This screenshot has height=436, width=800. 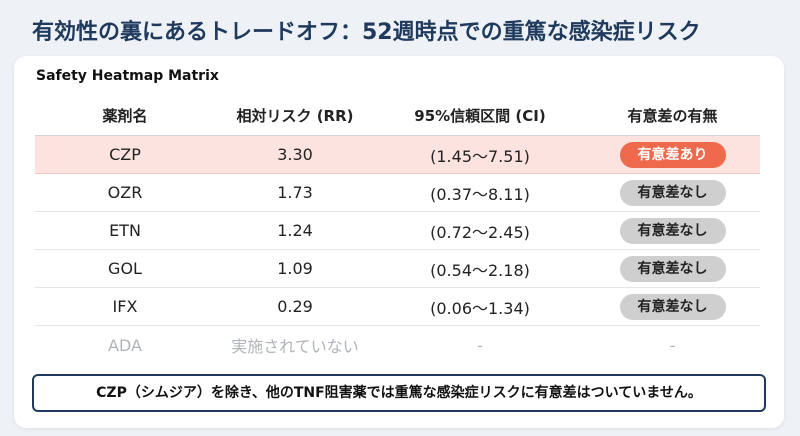 What do you see at coordinates (295, 306) in the screenshot?
I see `relative-risk: 0.29` at bounding box center [295, 306].